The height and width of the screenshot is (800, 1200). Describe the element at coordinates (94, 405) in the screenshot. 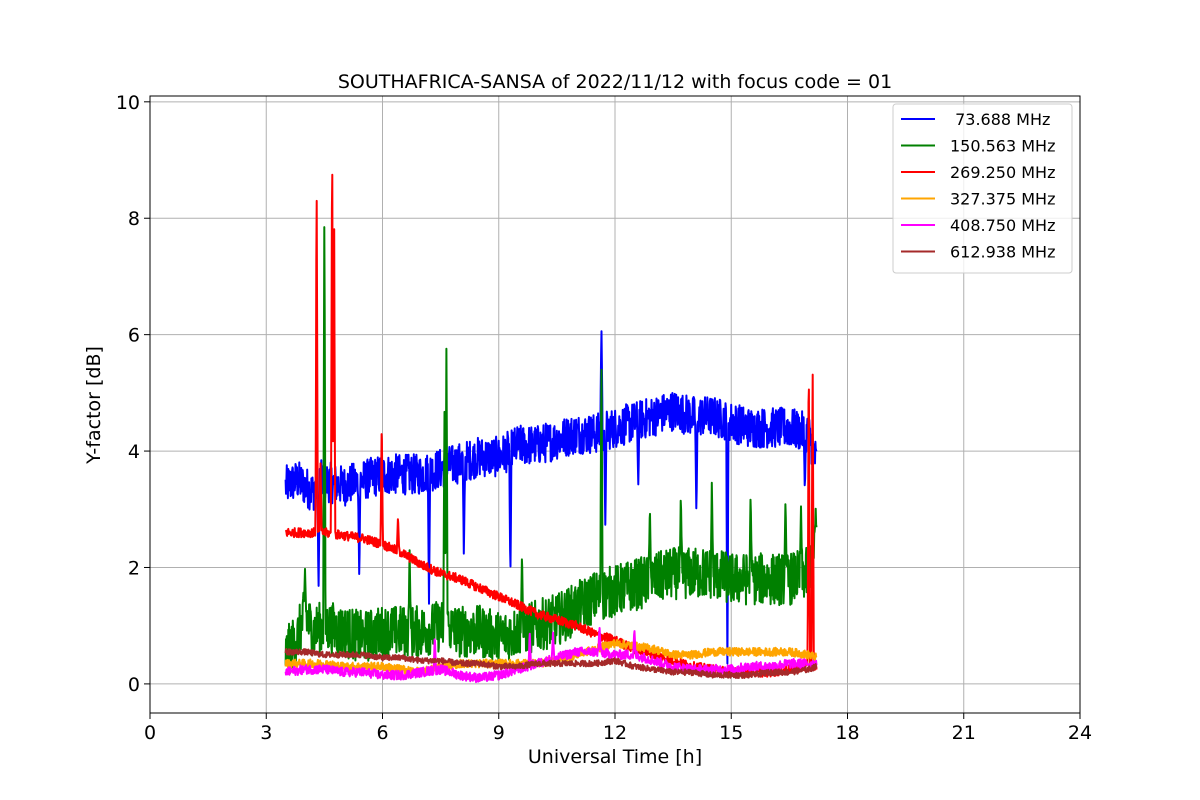

I see `y-axis-label: Y-factor [dB]` at that location.